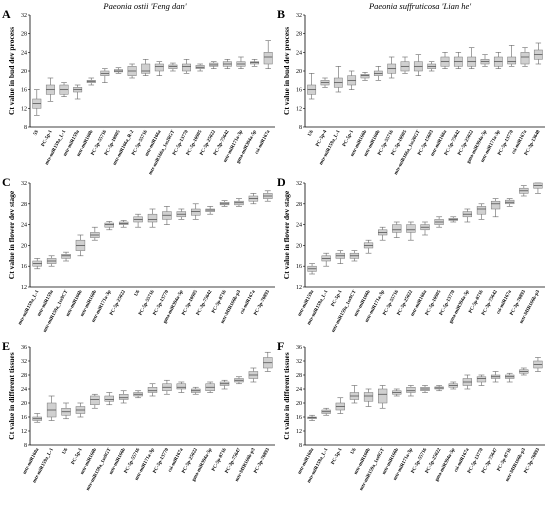 This screenshot has height=506, width=550. I want to click on category-label: PC-3p-70893, so click(533, 460).